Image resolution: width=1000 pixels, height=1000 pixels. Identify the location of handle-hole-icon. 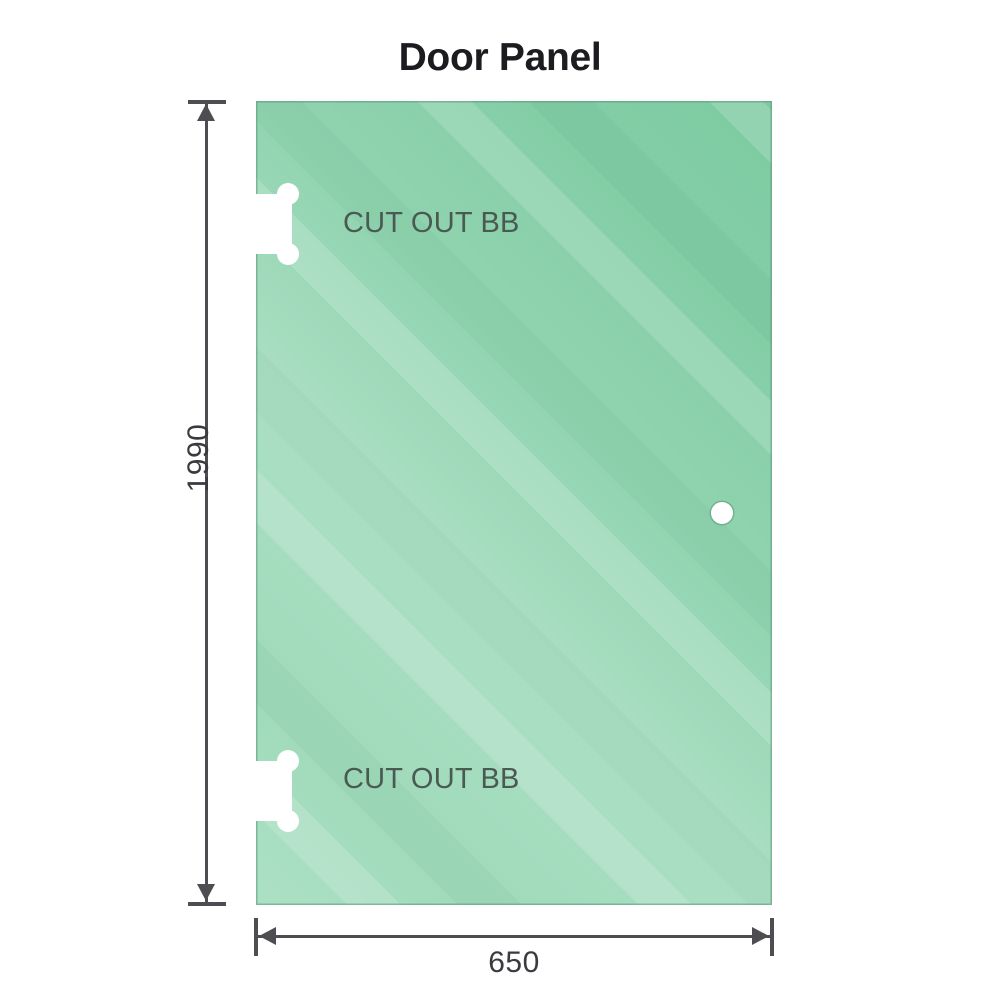
(722, 513).